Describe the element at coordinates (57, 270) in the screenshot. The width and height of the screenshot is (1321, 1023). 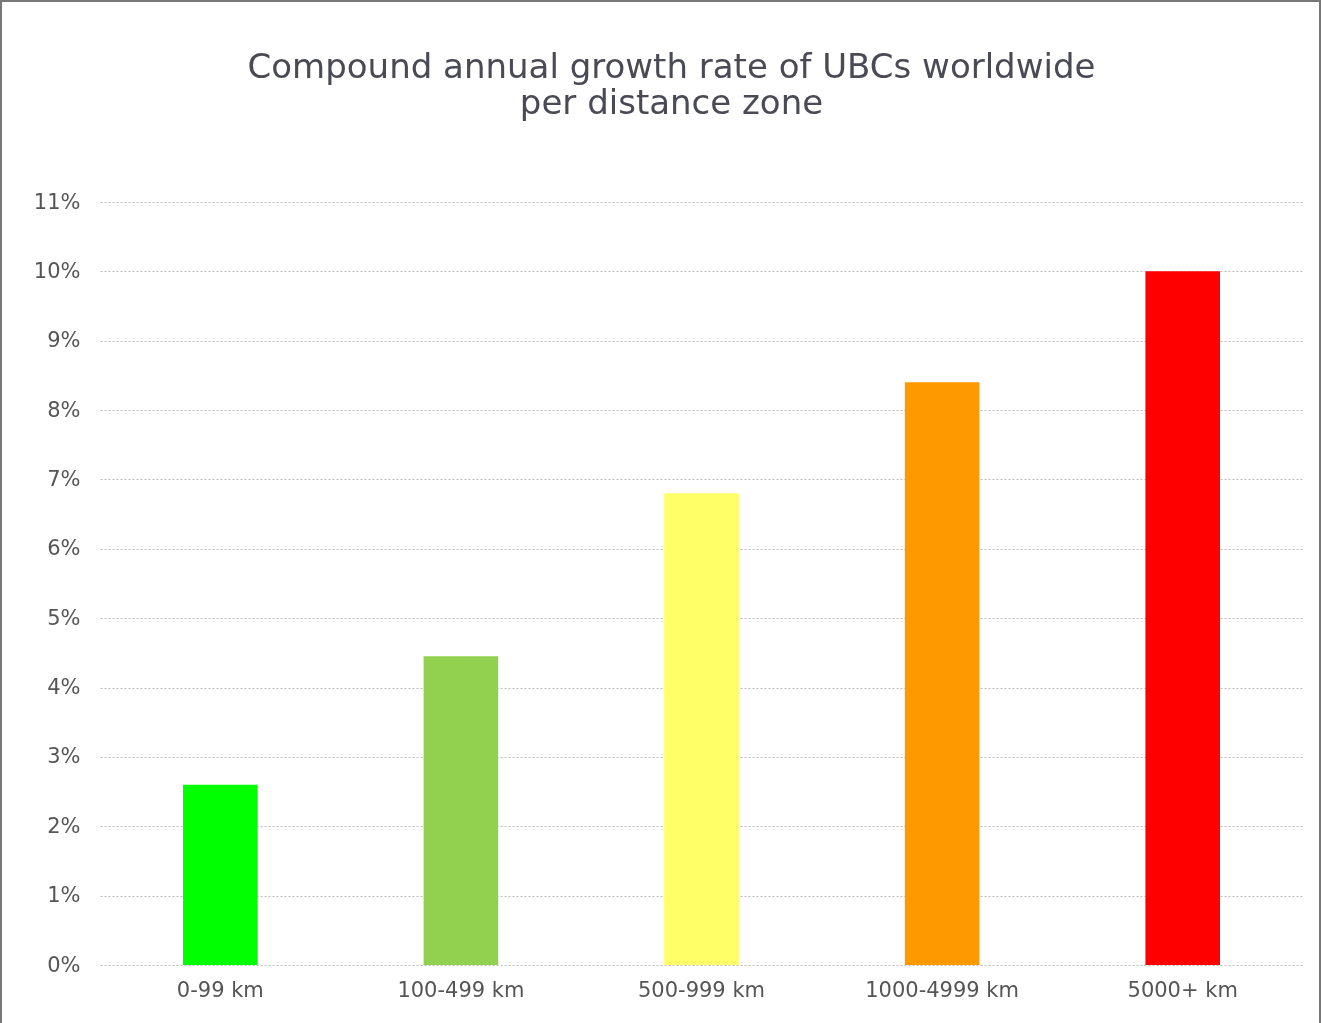
I see `y-tick-label: 10%` at that location.